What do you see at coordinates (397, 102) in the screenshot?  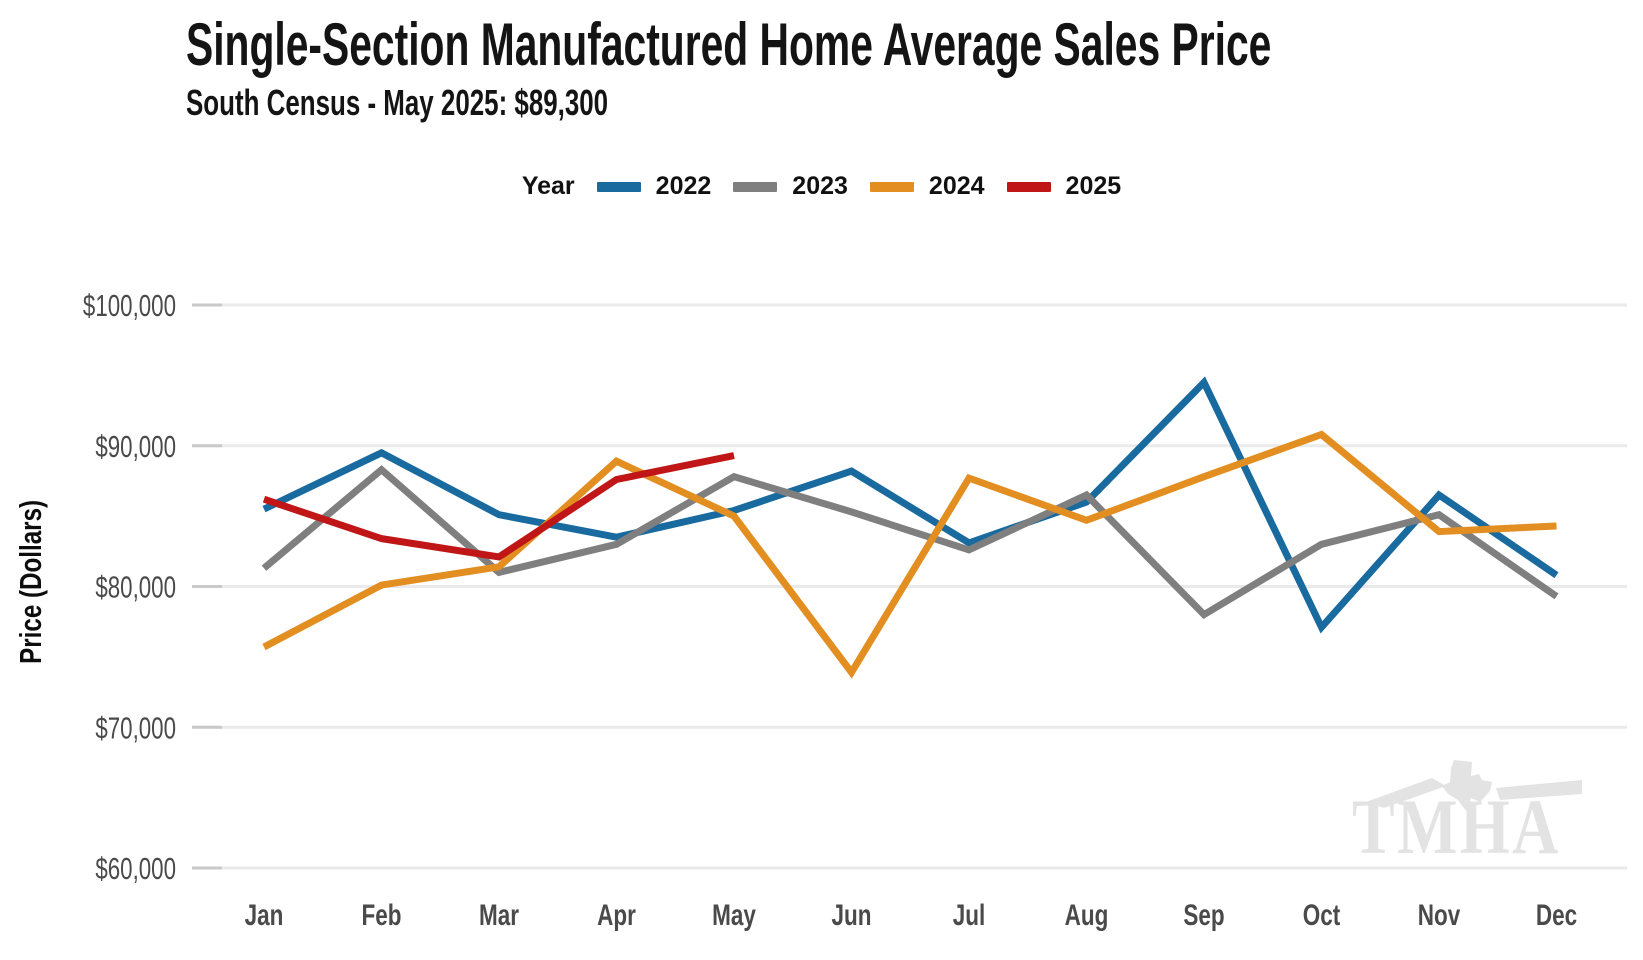 I see `chart-subtitle-text: South Census - May 2025: $89,300` at bounding box center [397, 102].